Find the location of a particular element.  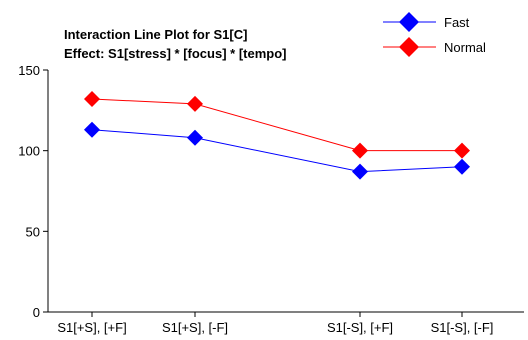

legend-marker-fast is located at coordinates (409, 22).